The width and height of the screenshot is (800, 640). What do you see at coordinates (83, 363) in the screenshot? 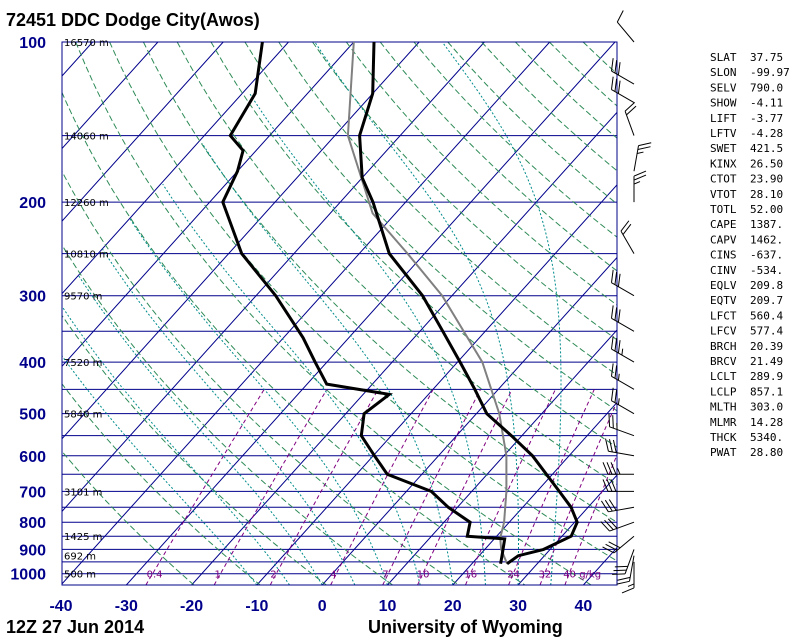
I see `height-label: 7520 m` at bounding box center [83, 363].